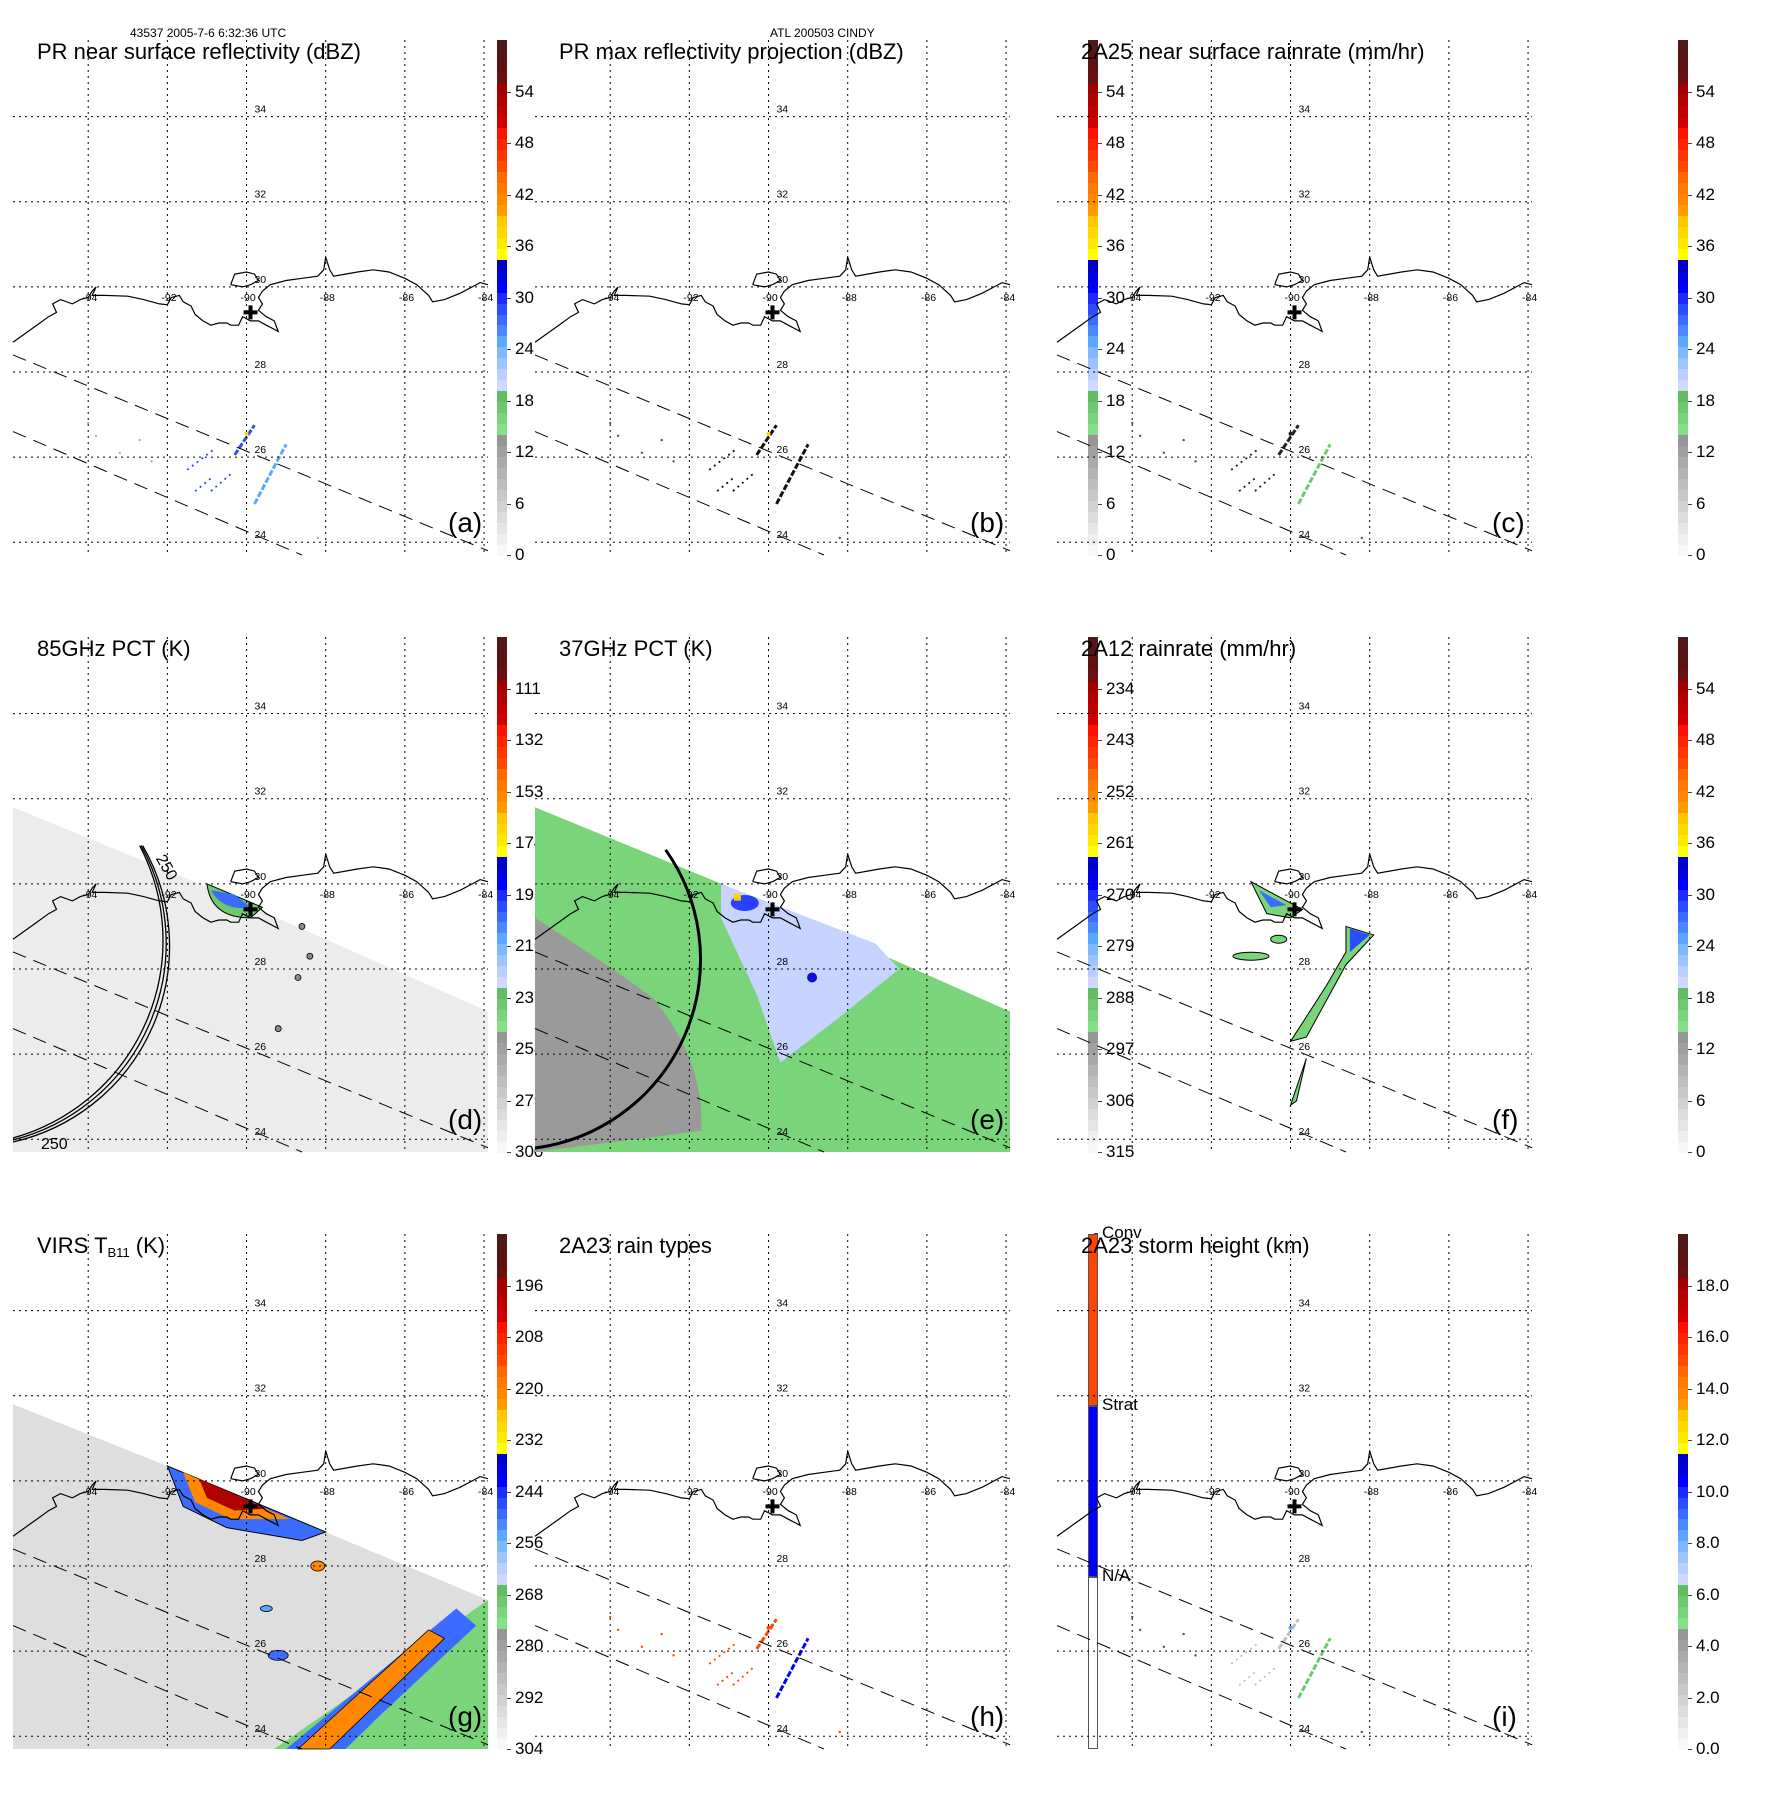 The height and width of the screenshot is (1794, 1771). What do you see at coordinates (147, 1245) in the screenshot?
I see `panel-title-suffix: (K)` at bounding box center [147, 1245].